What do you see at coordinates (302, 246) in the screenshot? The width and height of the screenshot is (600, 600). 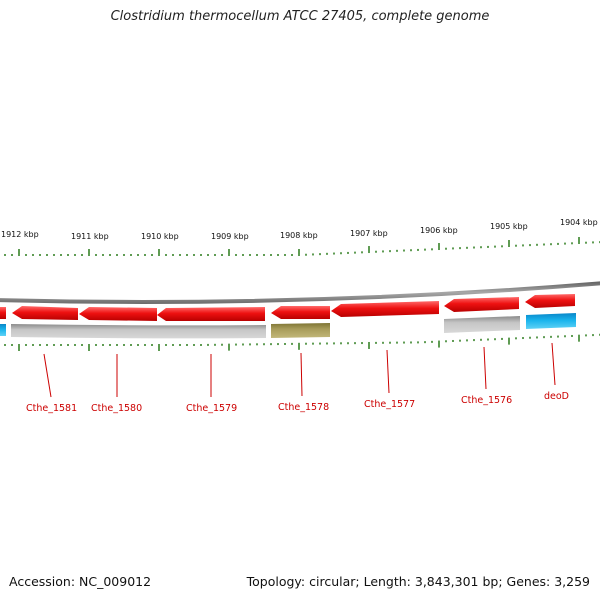 I see `scale-ticks-outer` at bounding box center [302, 246].